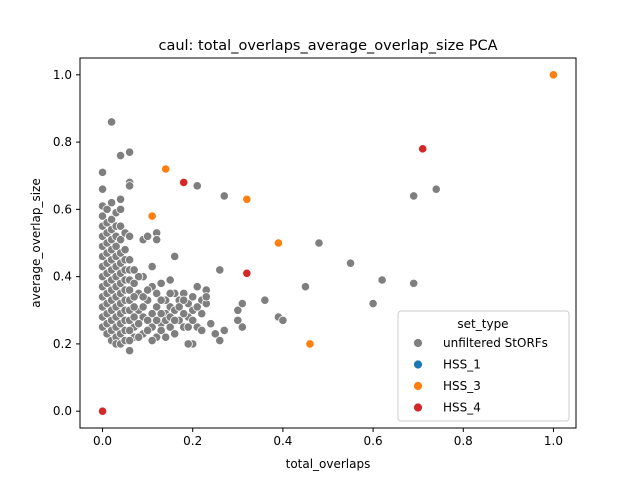 The image size is (640, 484). I want to click on legend-box, so click(483, 366).